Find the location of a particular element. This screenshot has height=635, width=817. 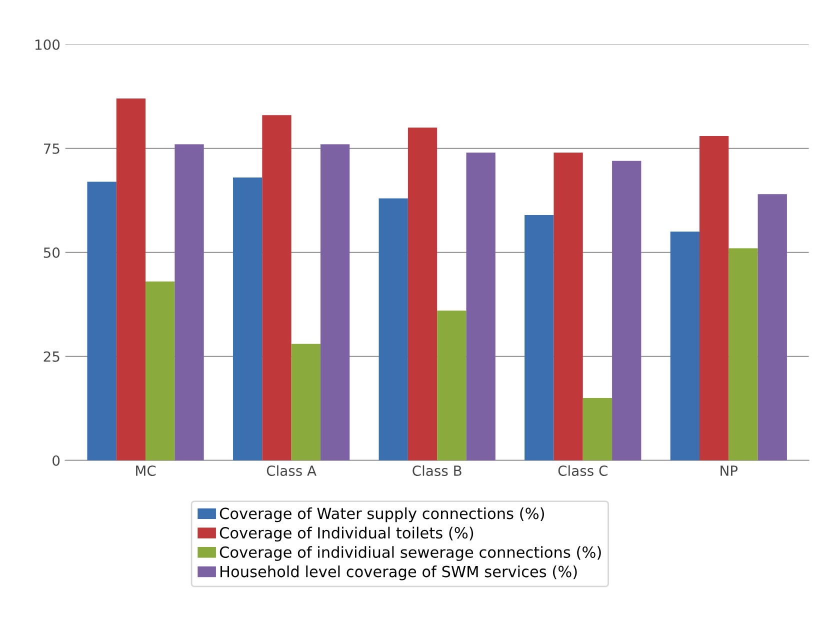

legend-label: Coverage of Individual toilets (%) is located at coordinates (347, 534).